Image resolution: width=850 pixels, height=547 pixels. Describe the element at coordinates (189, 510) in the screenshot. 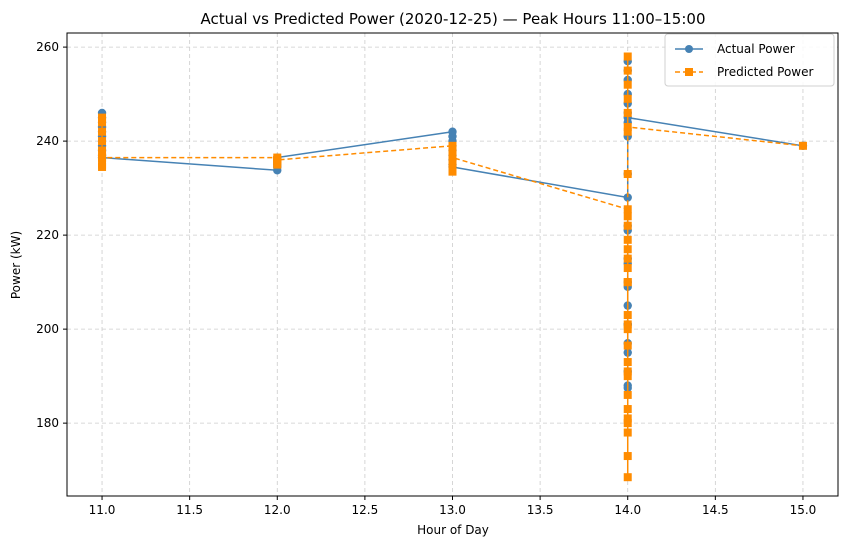

I see `x-tick-label: 11.5` at that location.